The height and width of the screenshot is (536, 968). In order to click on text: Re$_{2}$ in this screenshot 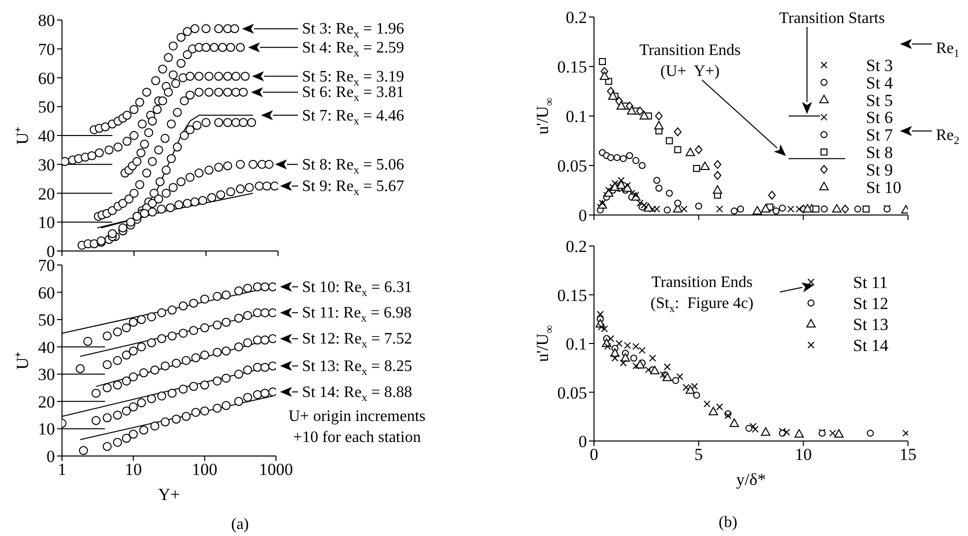, I will do `click(948, 136)`.